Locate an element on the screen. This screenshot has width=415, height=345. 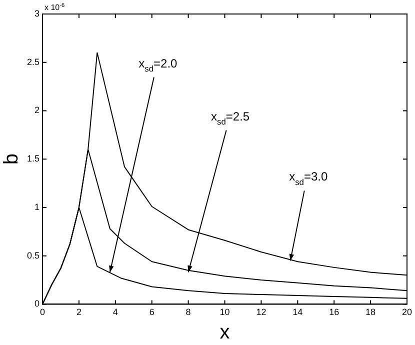
x-tick-label: 18 is located at coordinates (371, 312).